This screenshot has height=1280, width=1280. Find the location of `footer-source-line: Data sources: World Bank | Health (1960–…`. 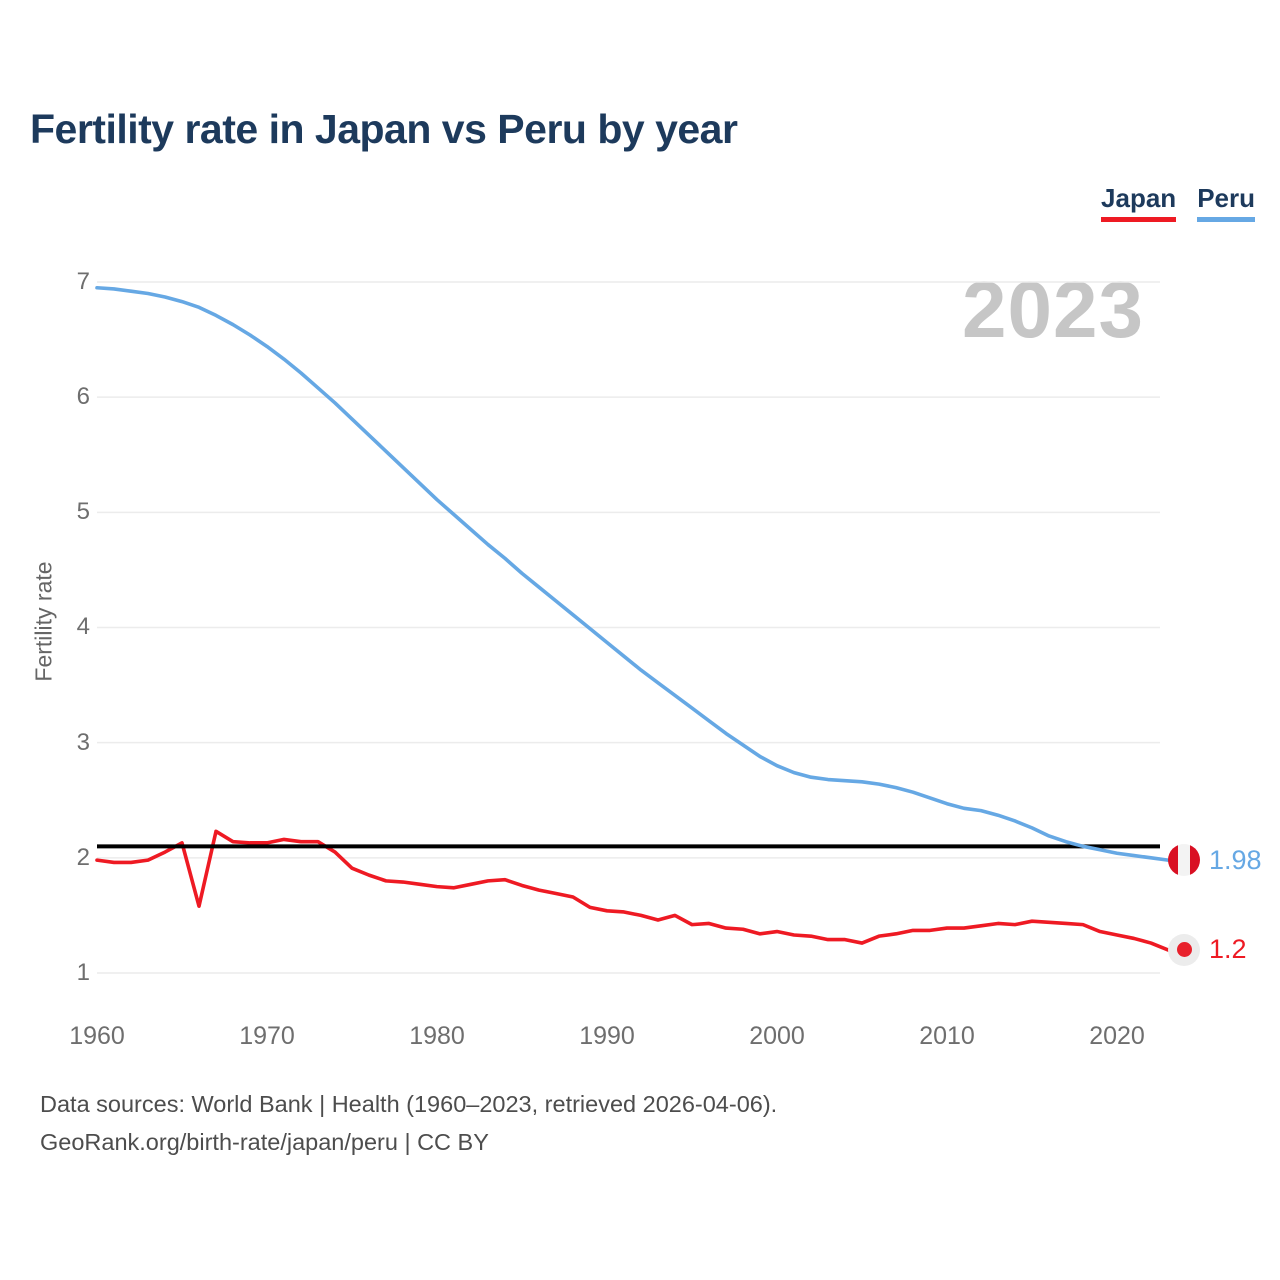

footer-source-line: Data sources: World Bank | Health (1960–… is located at coordinates (409, 1104).